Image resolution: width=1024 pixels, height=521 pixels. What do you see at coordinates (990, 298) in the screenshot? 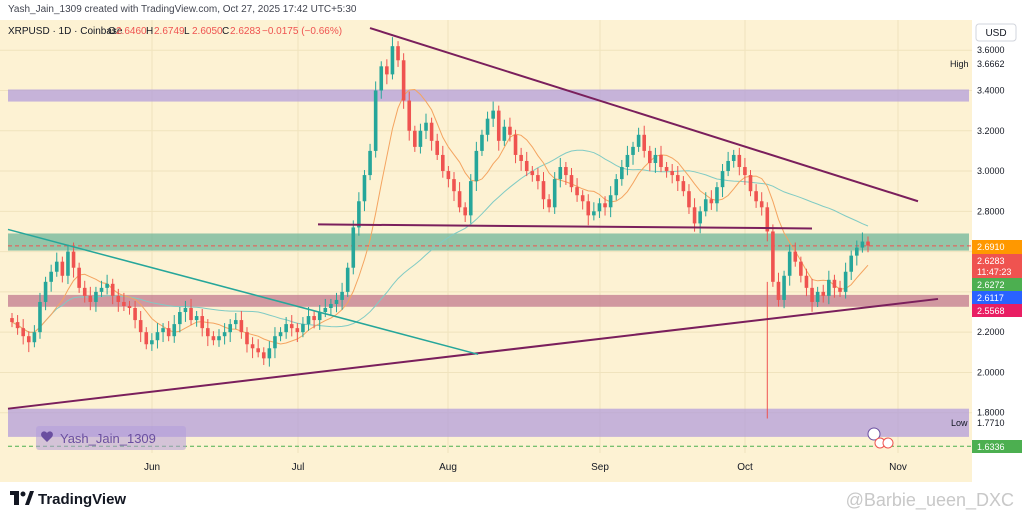
I see `price-label-2-6117: 2.6117` at bounding box center [990, 298].